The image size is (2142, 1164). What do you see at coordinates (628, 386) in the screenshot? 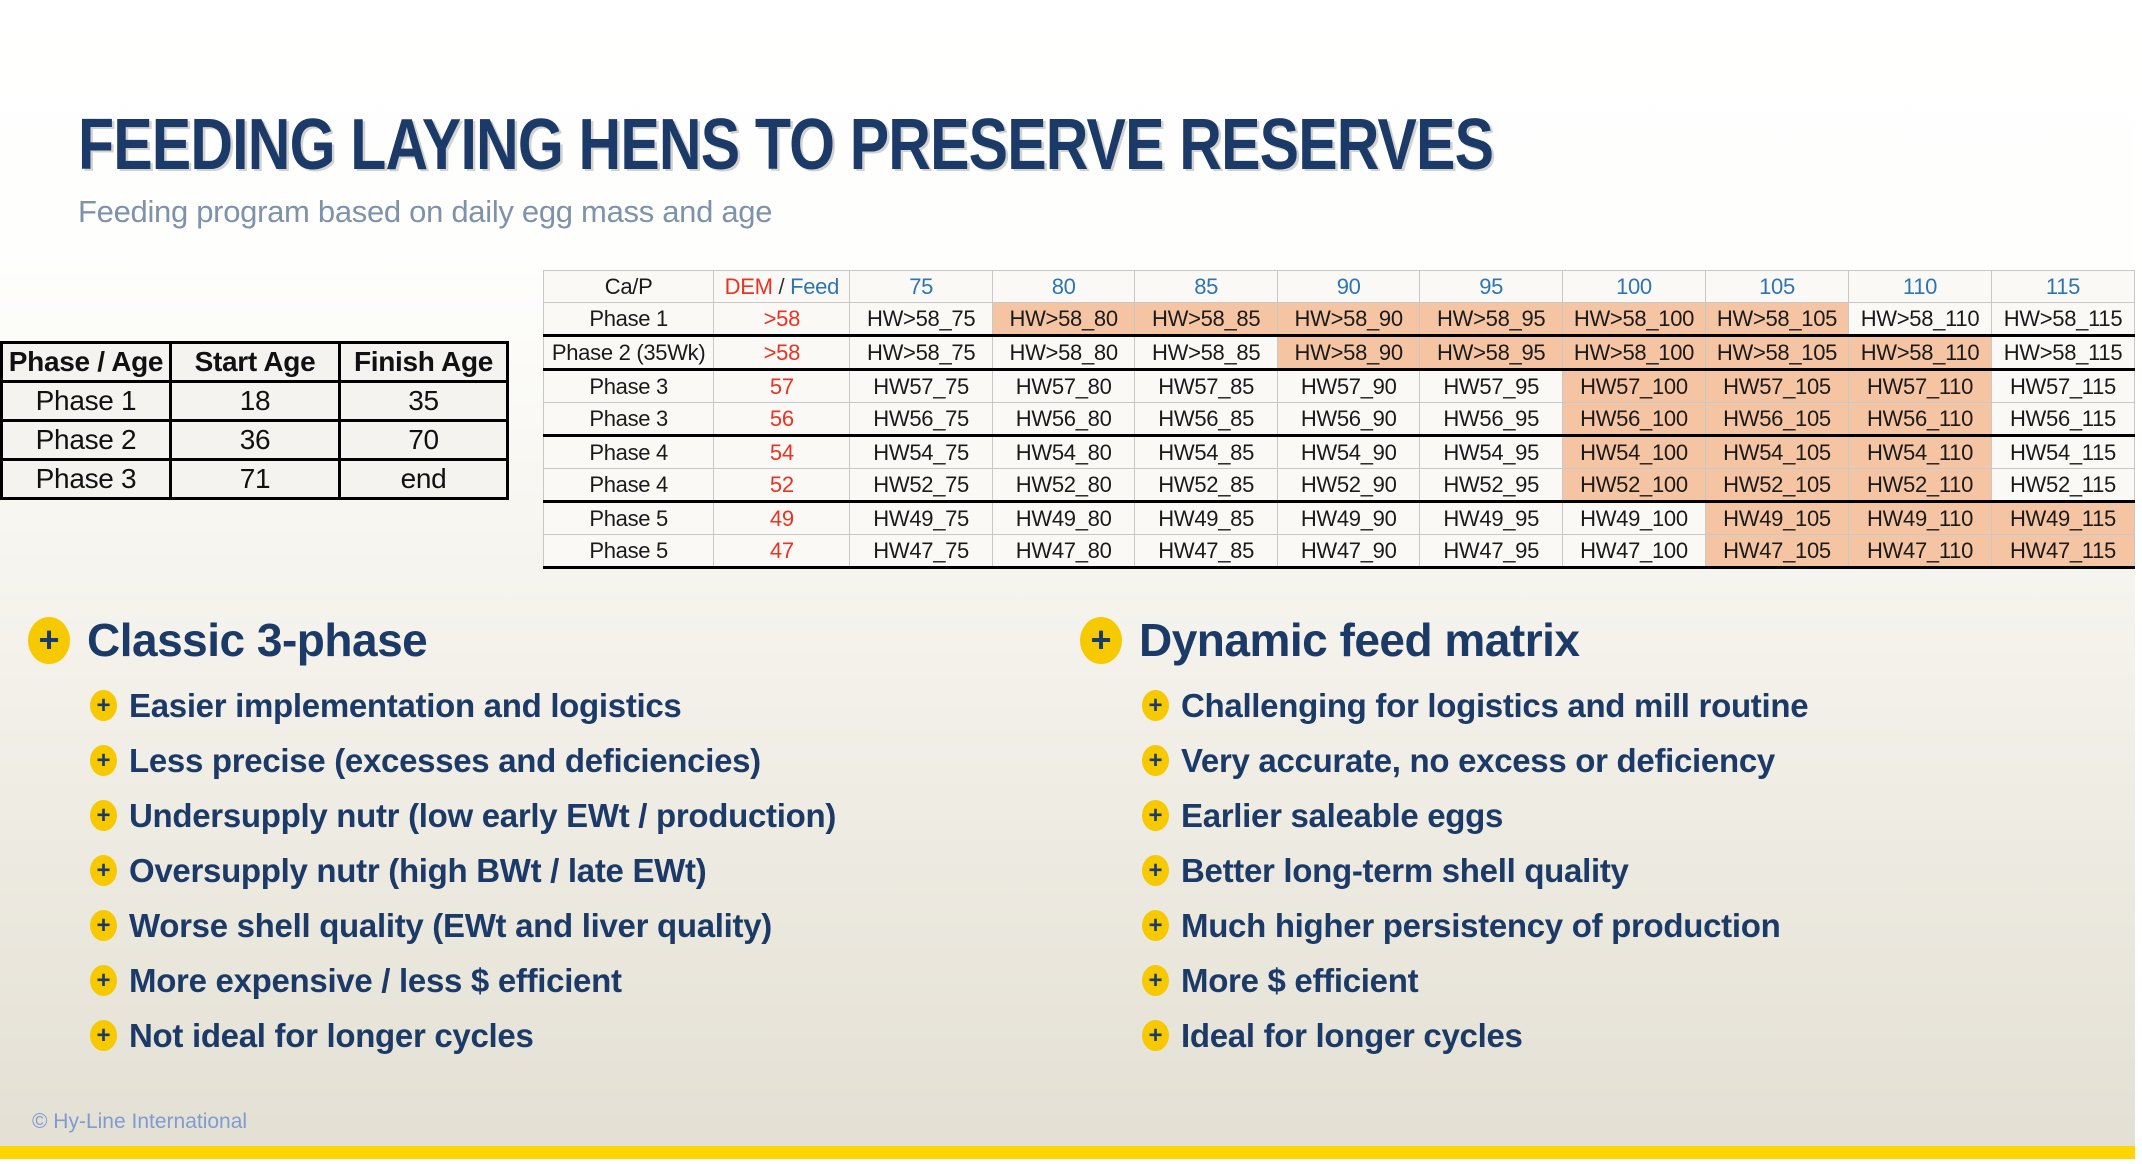
I see `matrix-phase-cell: Phase 3` at bounding box center [628, 386].